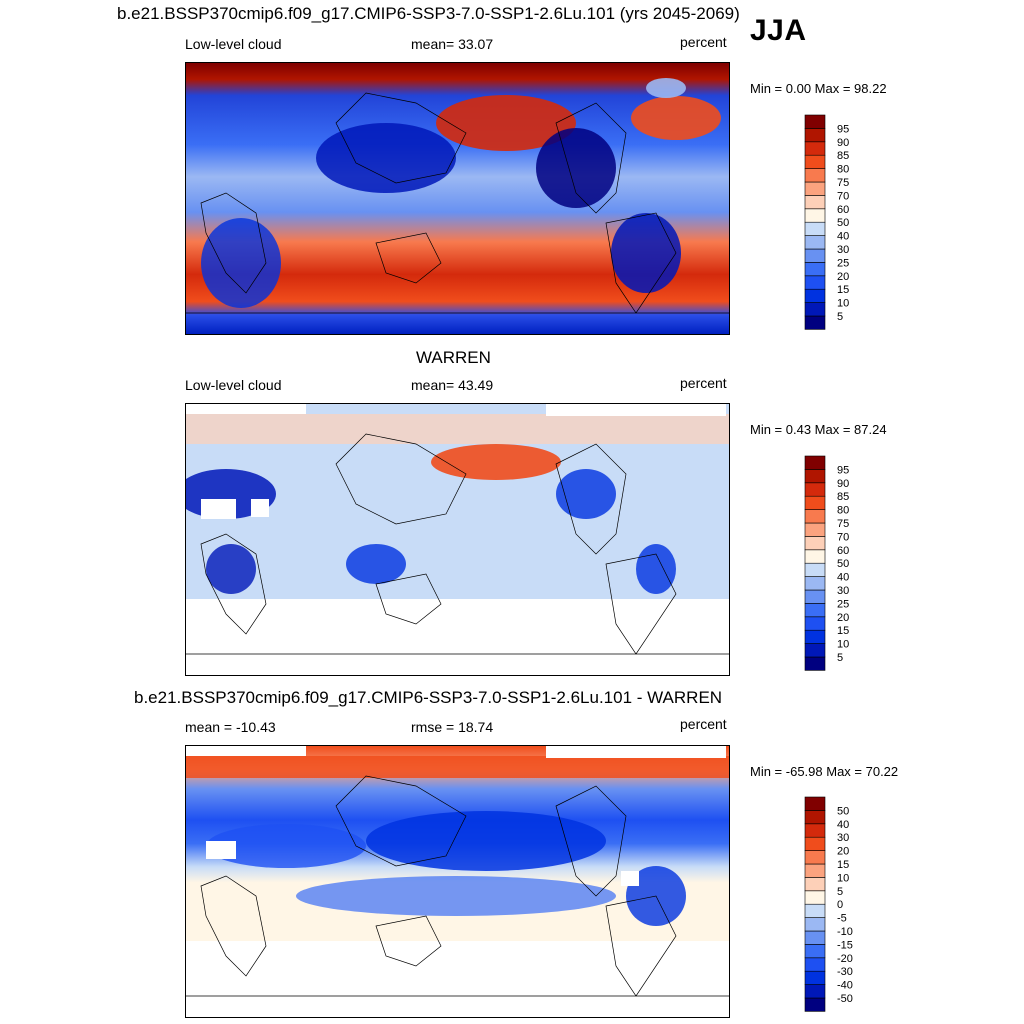 The height and width of the screenshot is (1024, 1024). I want to click on panel-3-coastlines, so click(457, 886).